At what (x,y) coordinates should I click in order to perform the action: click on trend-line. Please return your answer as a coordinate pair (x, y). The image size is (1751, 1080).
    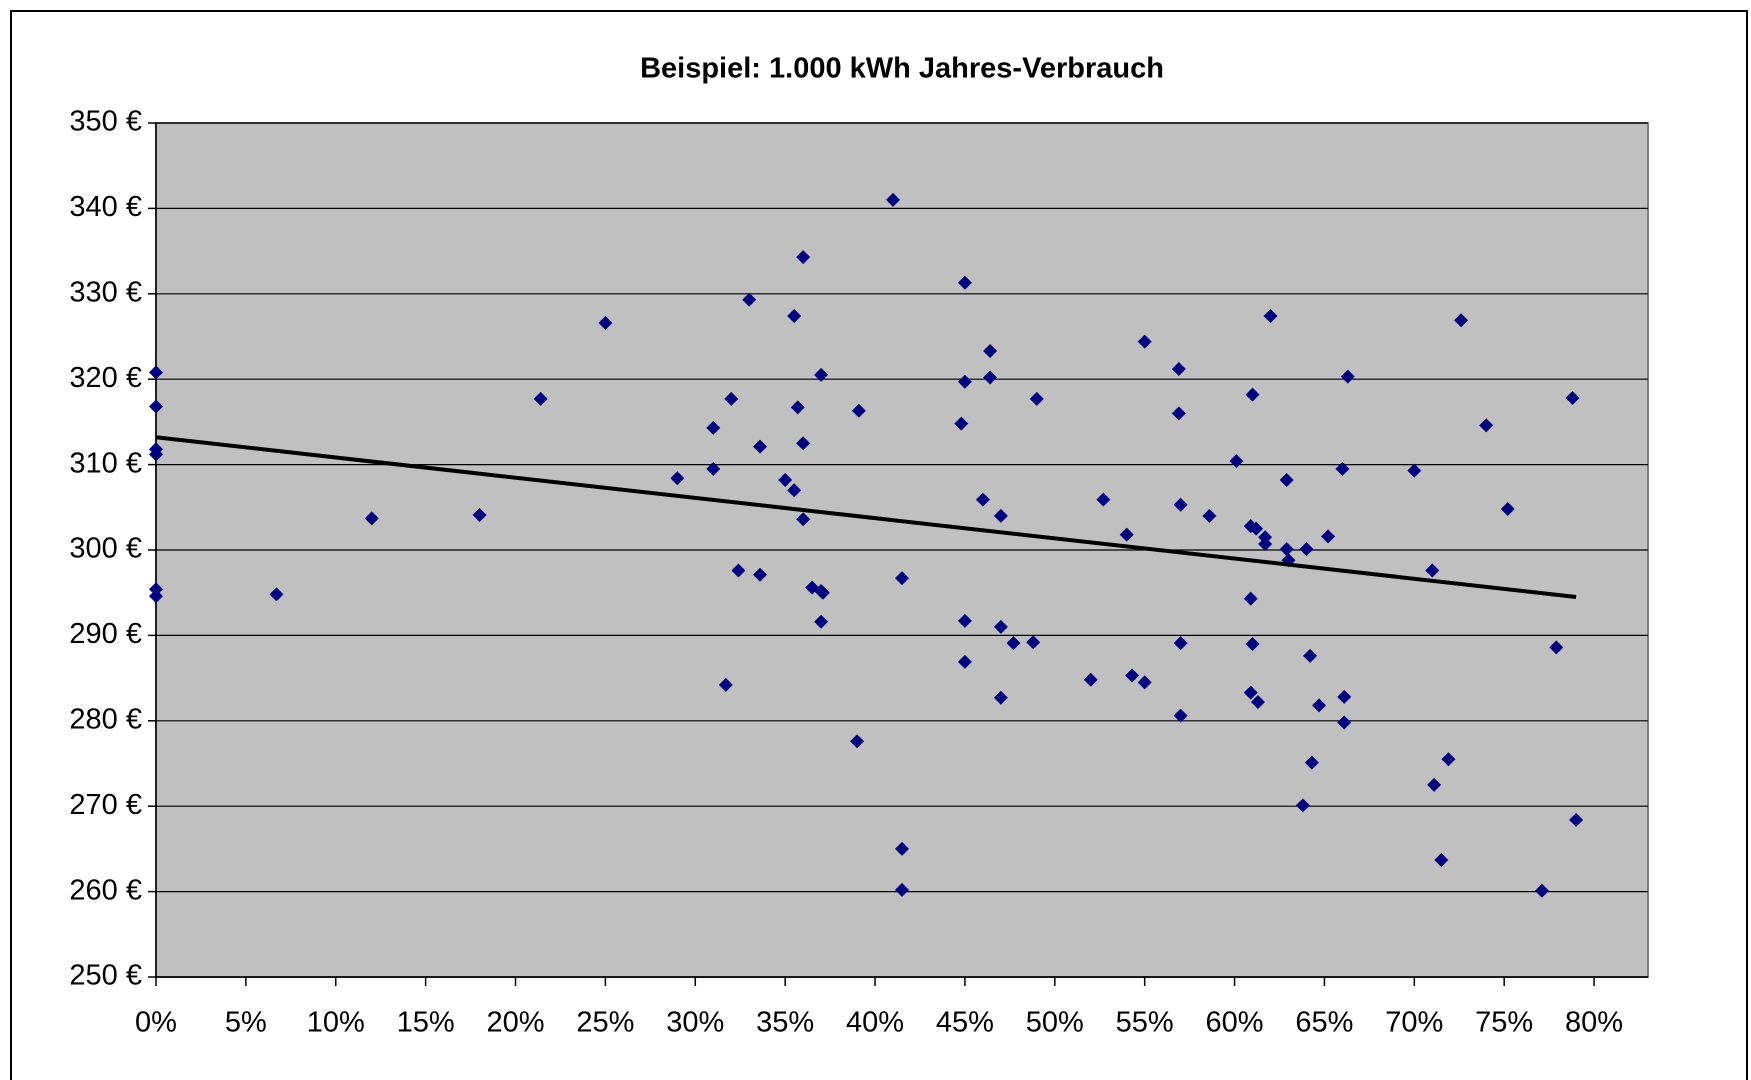
    Looking at the image, I should click on (866, 517).